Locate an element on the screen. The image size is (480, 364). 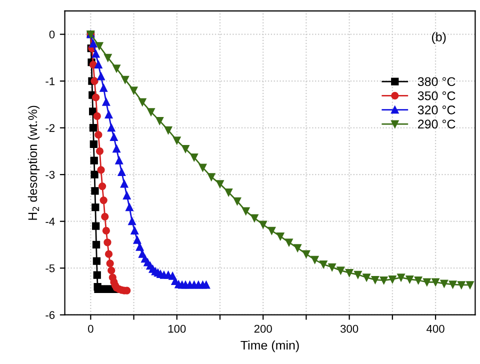
x-tick-label: 400 is located at coordinates (435, 328).